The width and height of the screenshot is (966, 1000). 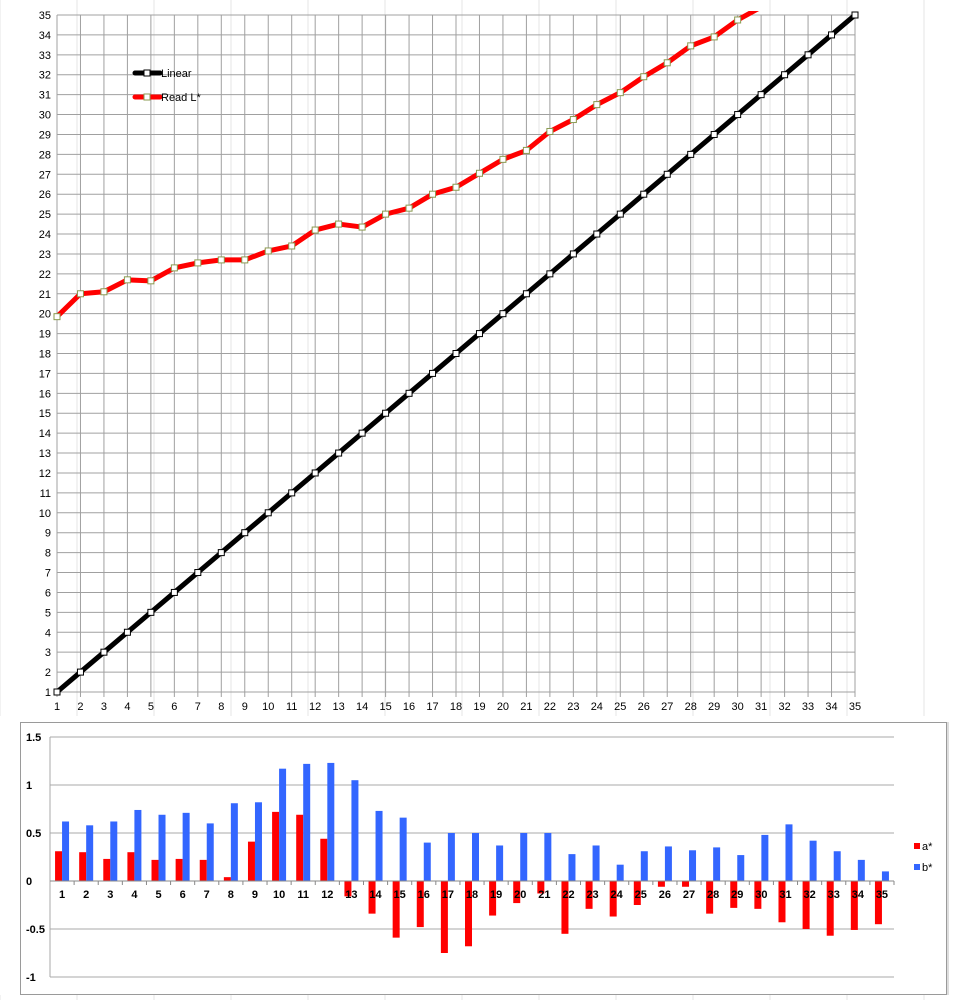 I want to click on x-tick-label: 30, so click(x=738, y=707).